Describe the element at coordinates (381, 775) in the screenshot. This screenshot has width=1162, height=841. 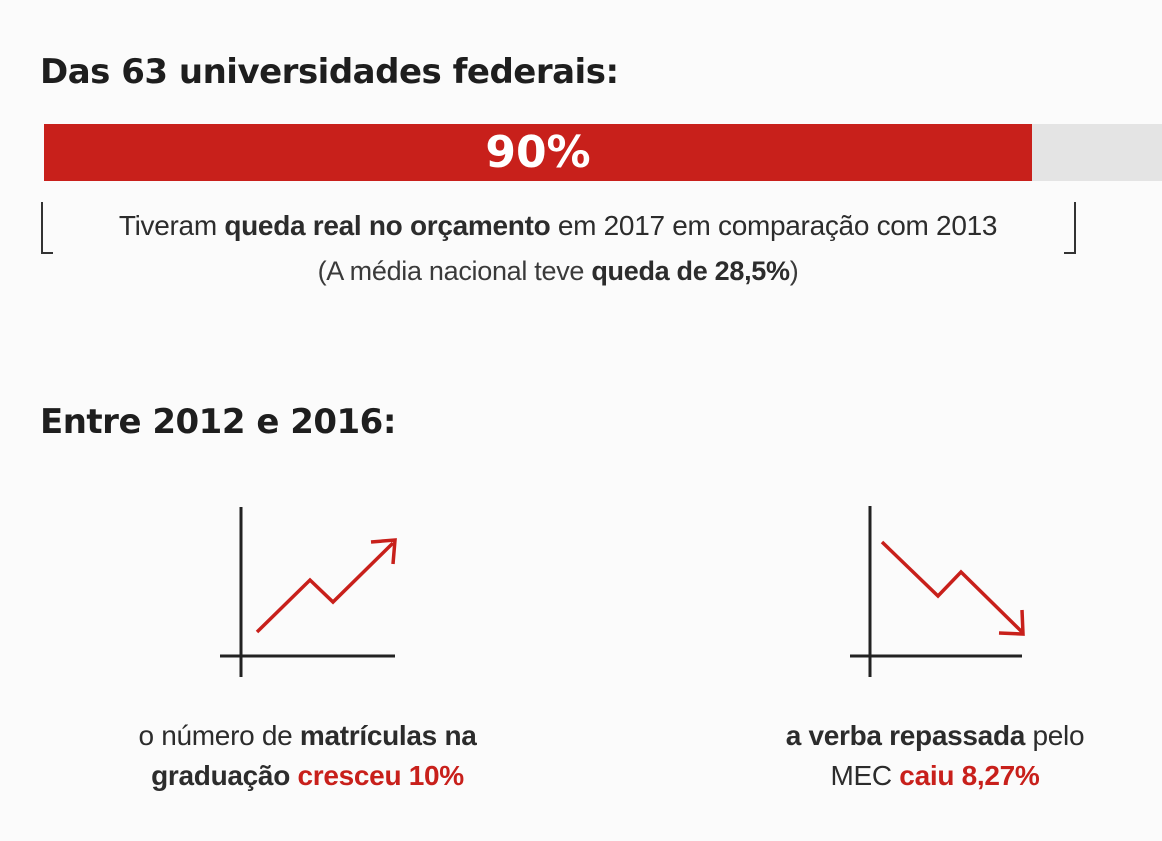
I see `enrollment-growth-value: cresceu 10%` at that location.